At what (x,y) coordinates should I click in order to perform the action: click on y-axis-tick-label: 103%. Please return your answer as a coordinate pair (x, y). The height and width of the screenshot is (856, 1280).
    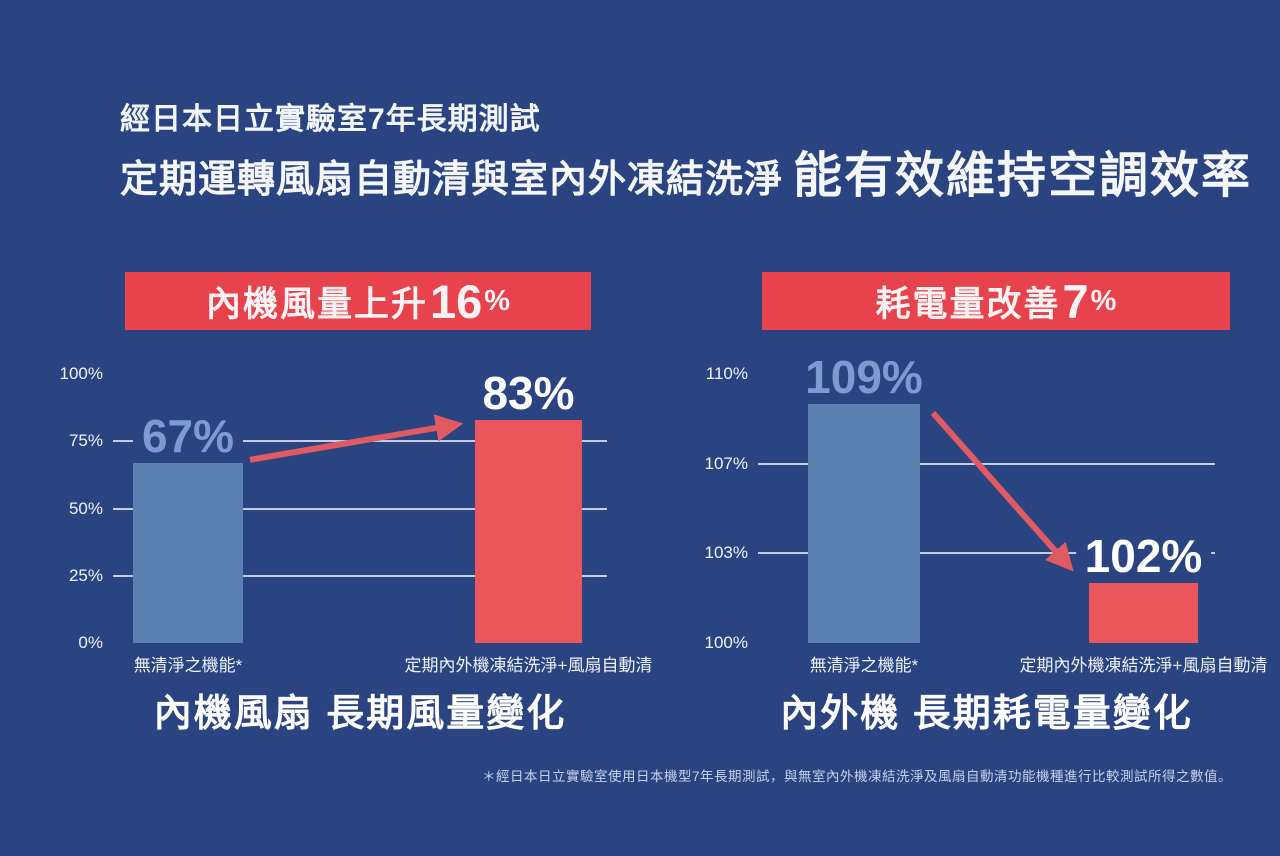
    Looking at the image, I should click on (726, 553).